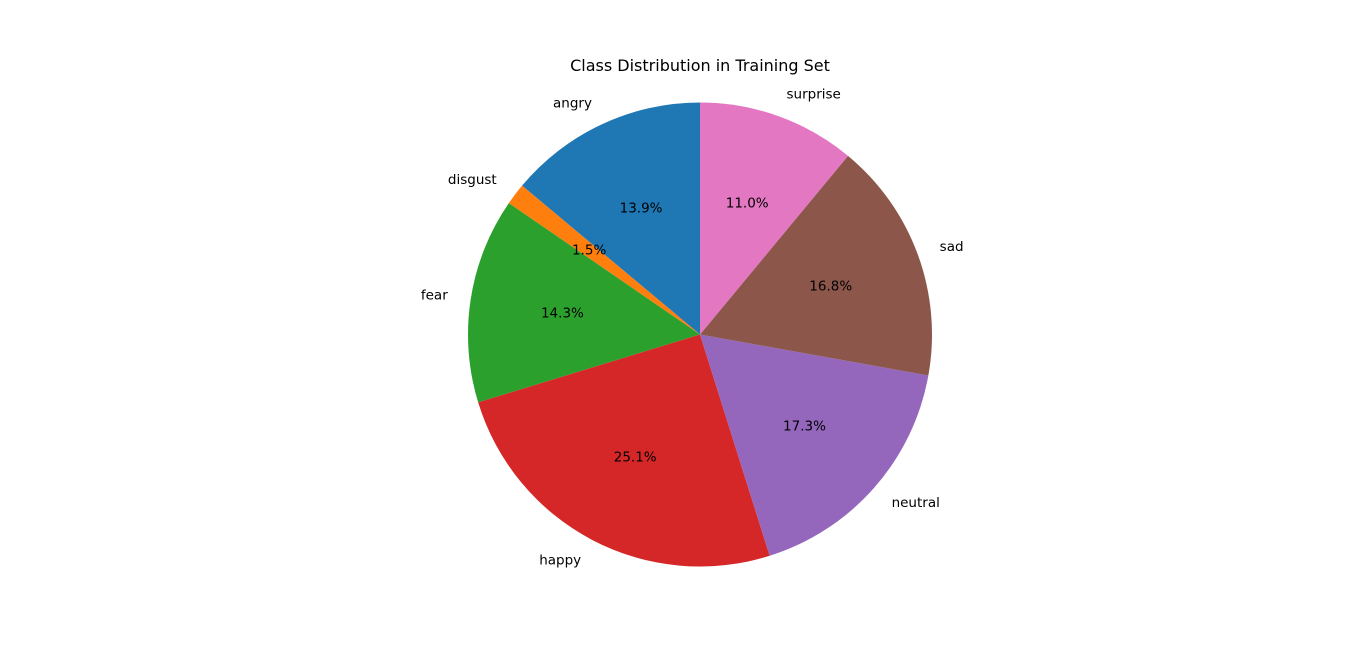  I want to click on pie-slice-surprise, so click(774, 218).